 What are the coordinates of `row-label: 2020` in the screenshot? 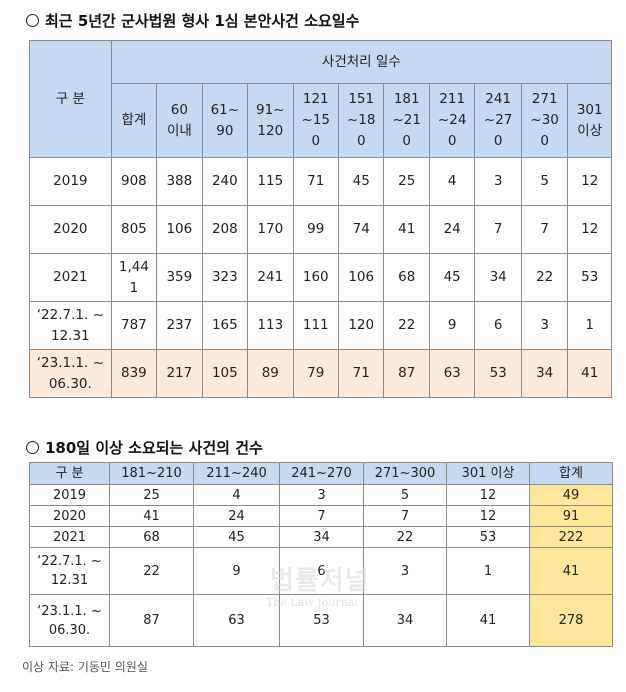 It's located at (69, 516).